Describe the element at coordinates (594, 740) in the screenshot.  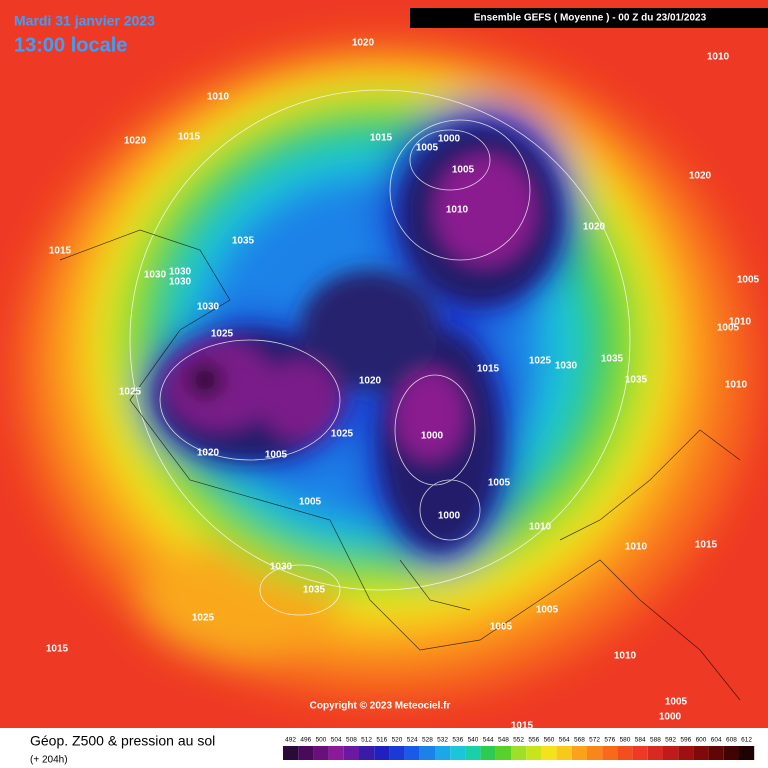
I see `colorbar-label: 572` at that location.